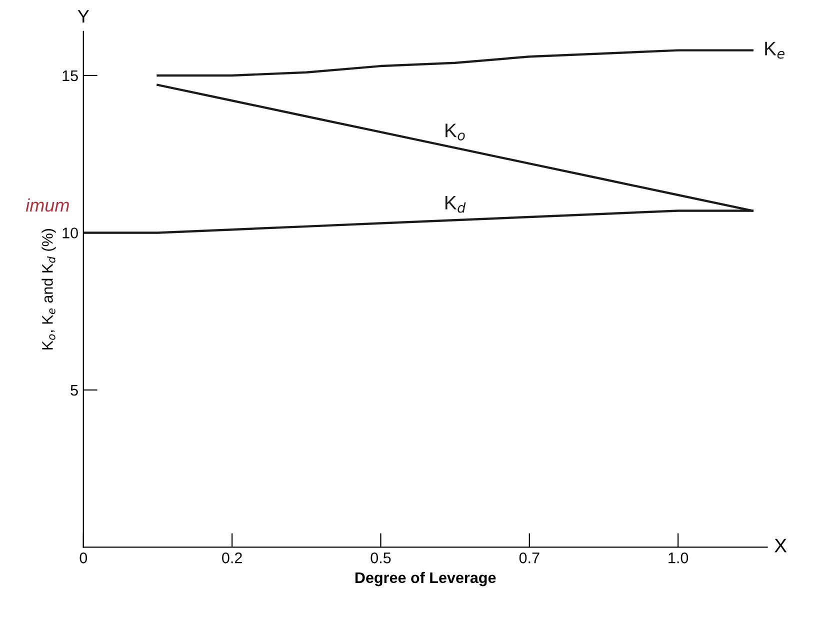 The height and width of the screenshot is (629, 834). I want to click on series-label: K$_{o}$, so click(455, 132).